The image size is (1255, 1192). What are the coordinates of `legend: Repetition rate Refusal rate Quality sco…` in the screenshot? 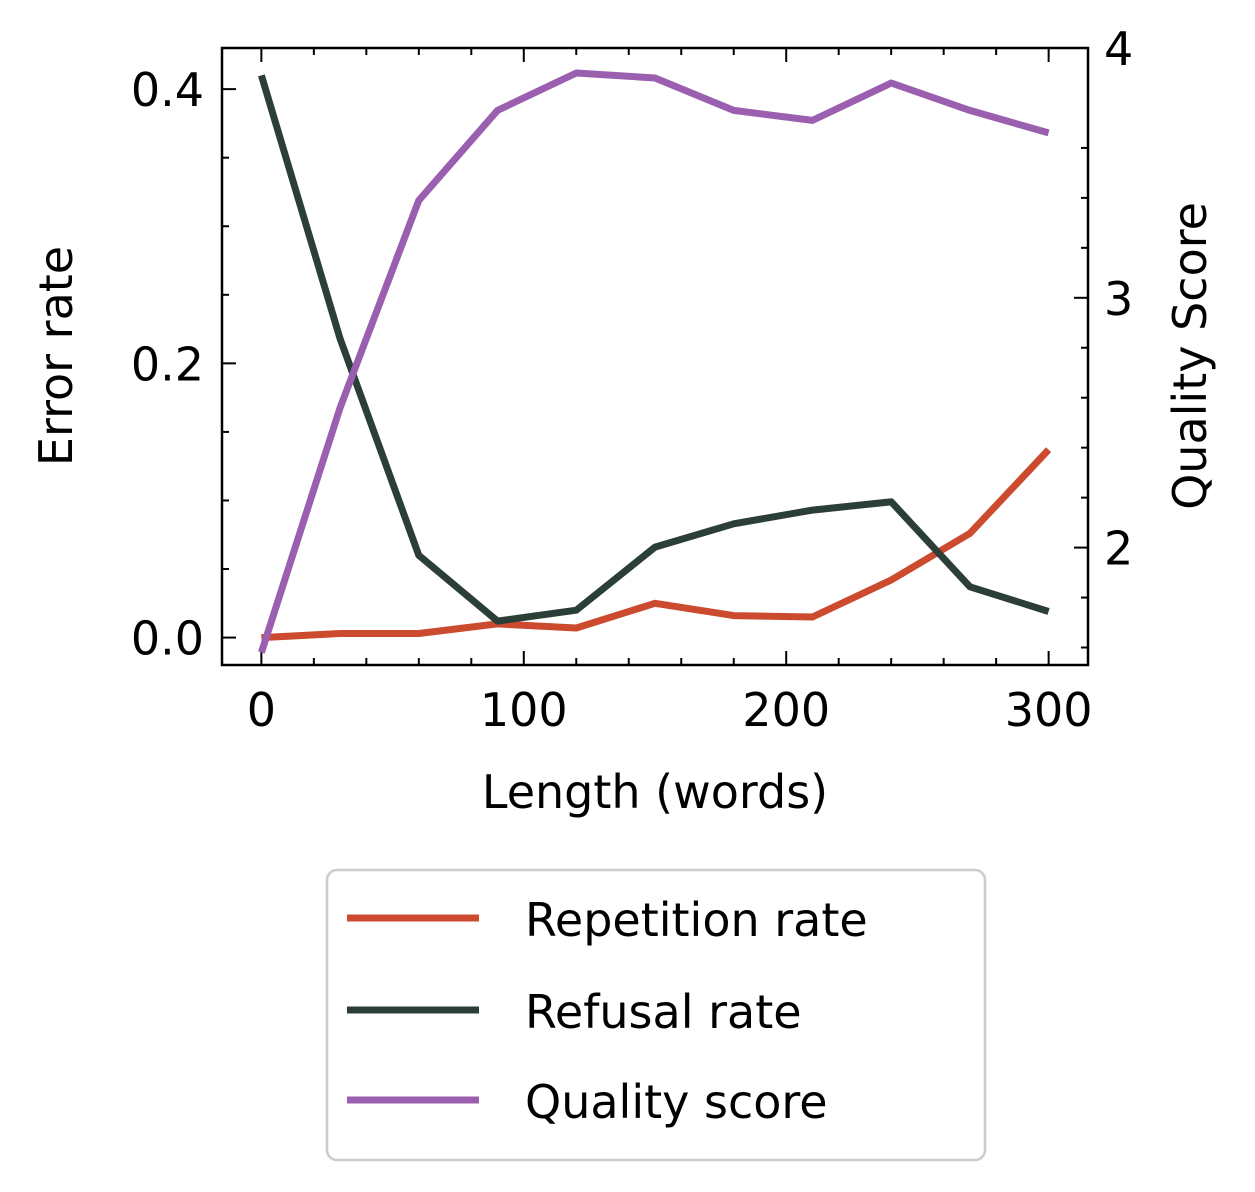 It's located at (656, 1015).